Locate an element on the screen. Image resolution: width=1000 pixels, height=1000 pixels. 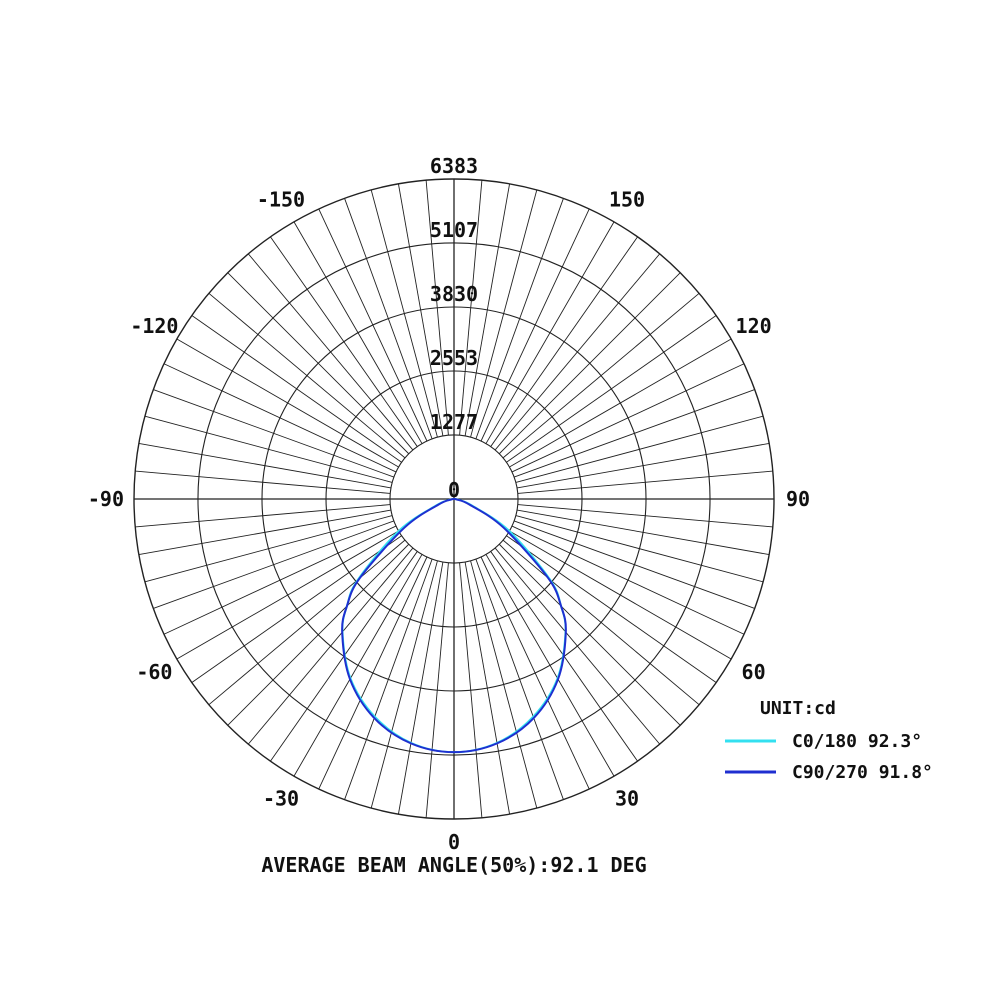
angle-label: -60 is located at coordinates (154, 672).